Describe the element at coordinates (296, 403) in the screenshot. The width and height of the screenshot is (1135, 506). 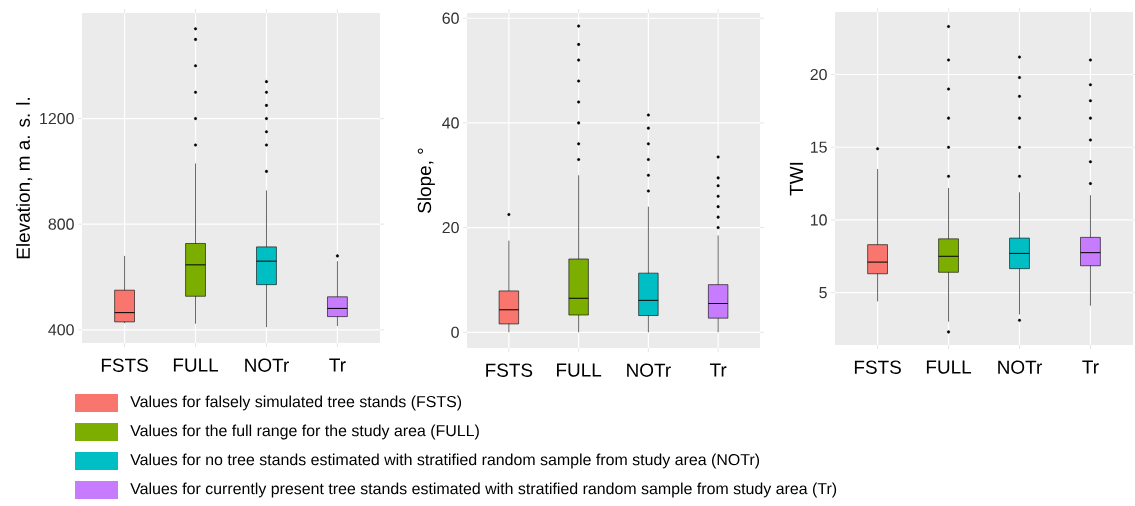
I see `legend-label: Values for falsely simulated tree stands (FSTS)` at that location.